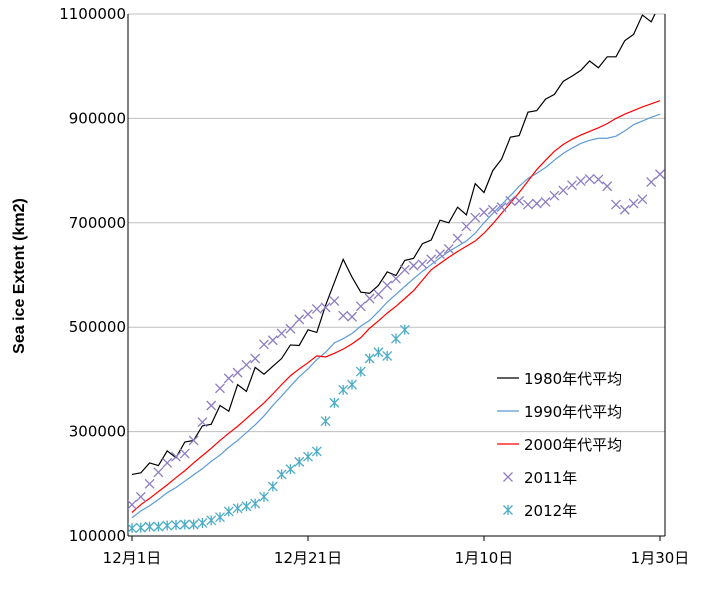 Image resolution: width=720 pixels, height=594 pixels. Describe the element at coordinates (573, 379) in the screenshot. I see `legend-label: 1980年代平均` at that location.